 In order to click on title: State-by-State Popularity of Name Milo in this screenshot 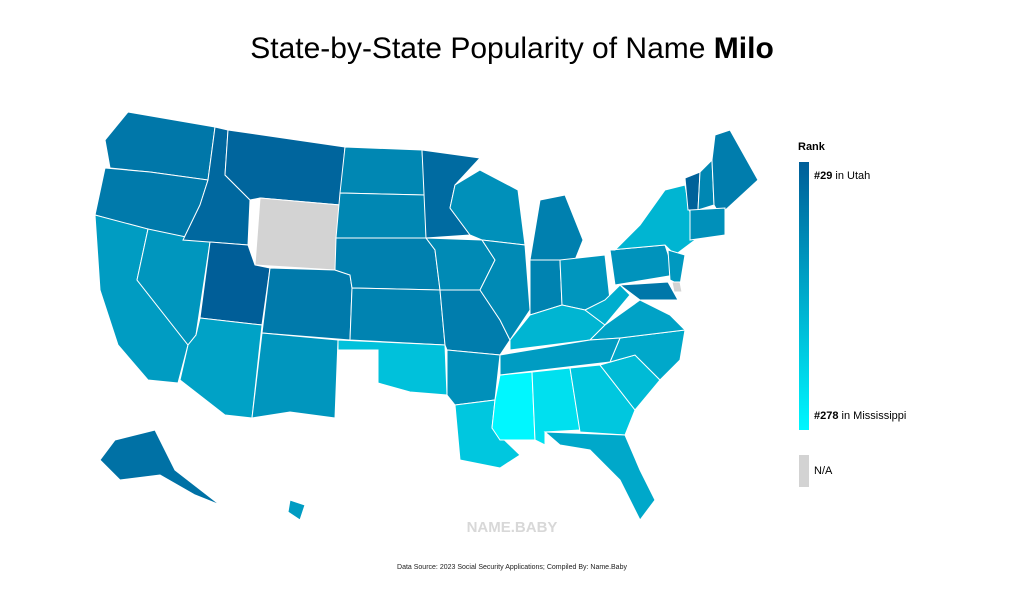, I will do `click(512, 48)`.